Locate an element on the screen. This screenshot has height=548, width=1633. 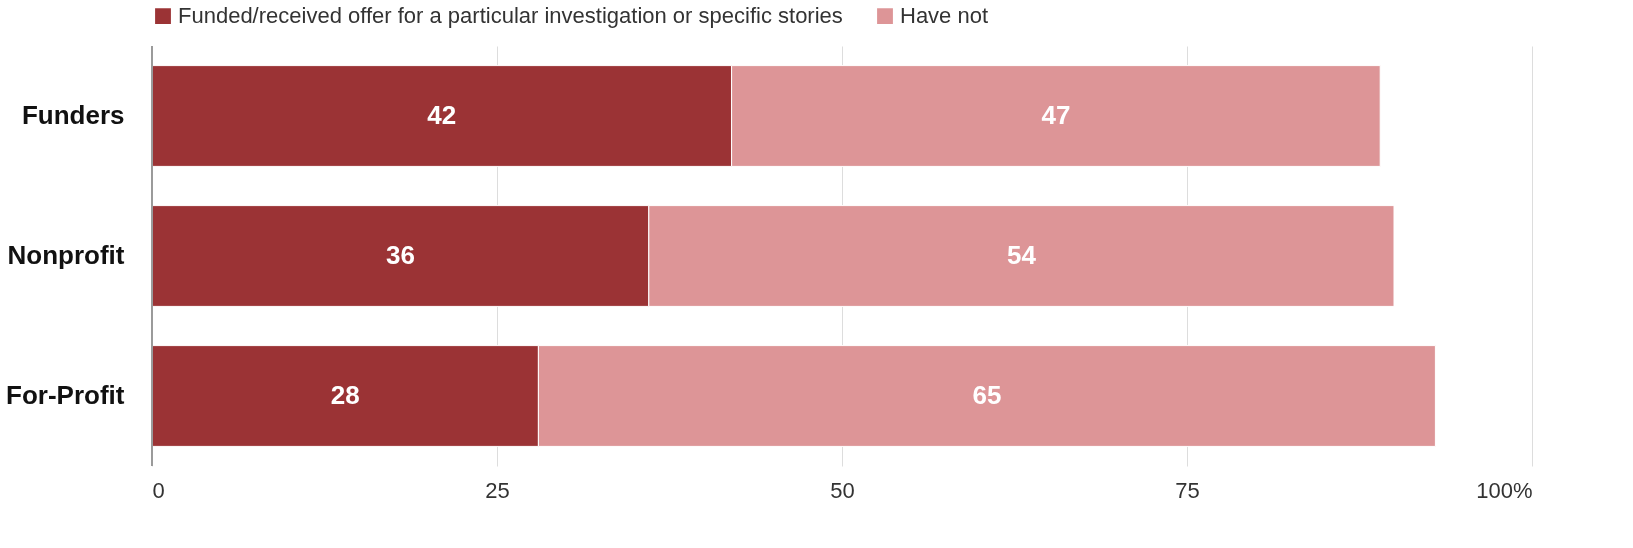
data-label: 28 is located at coordinates (345, 395).